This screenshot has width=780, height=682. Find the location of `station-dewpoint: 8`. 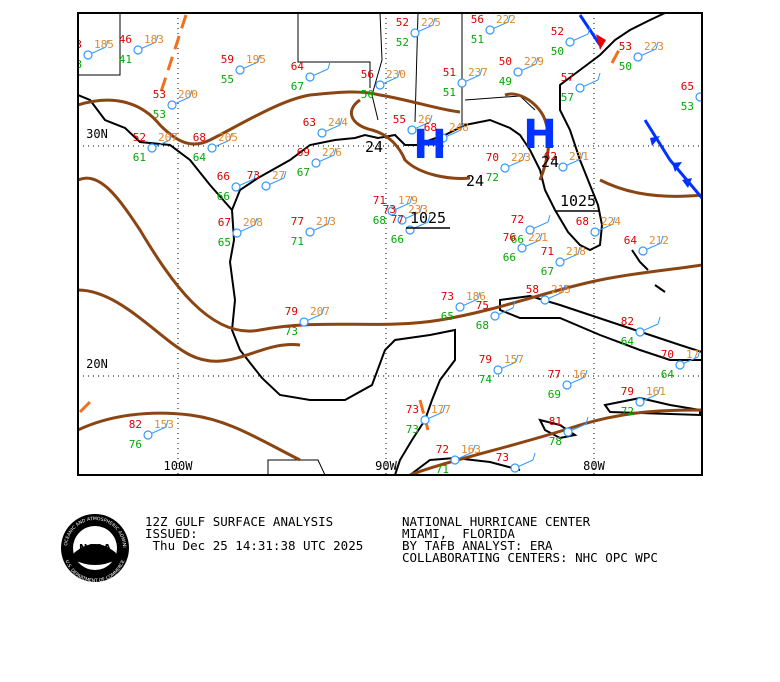

station-dewpoint: 8 is located at coordinates (78, 64).